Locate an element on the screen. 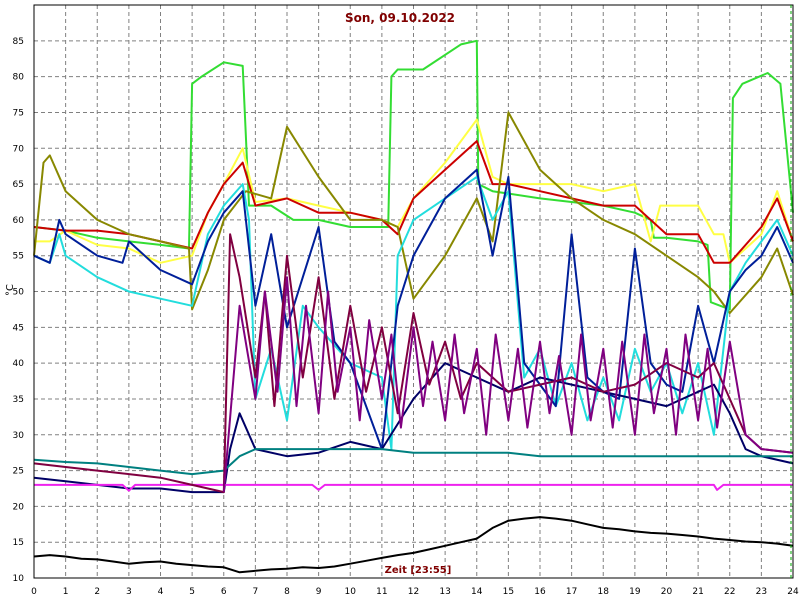  y-axis-label: °C is located at coordinates (10, 290).